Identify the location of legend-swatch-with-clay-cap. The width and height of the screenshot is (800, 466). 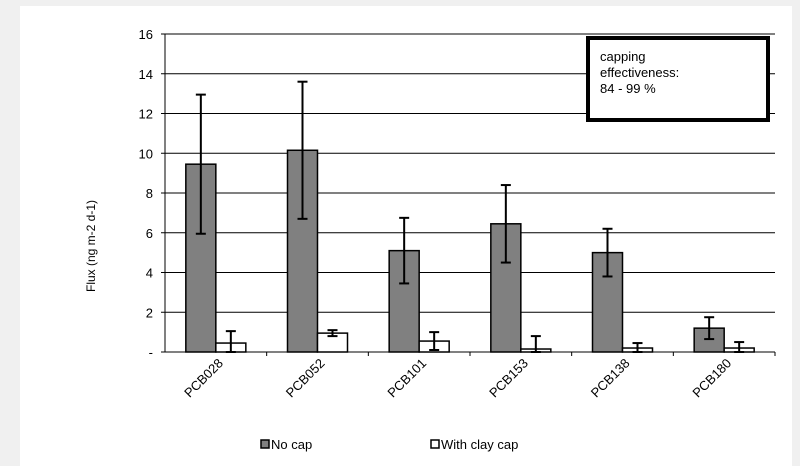
(435, 444).